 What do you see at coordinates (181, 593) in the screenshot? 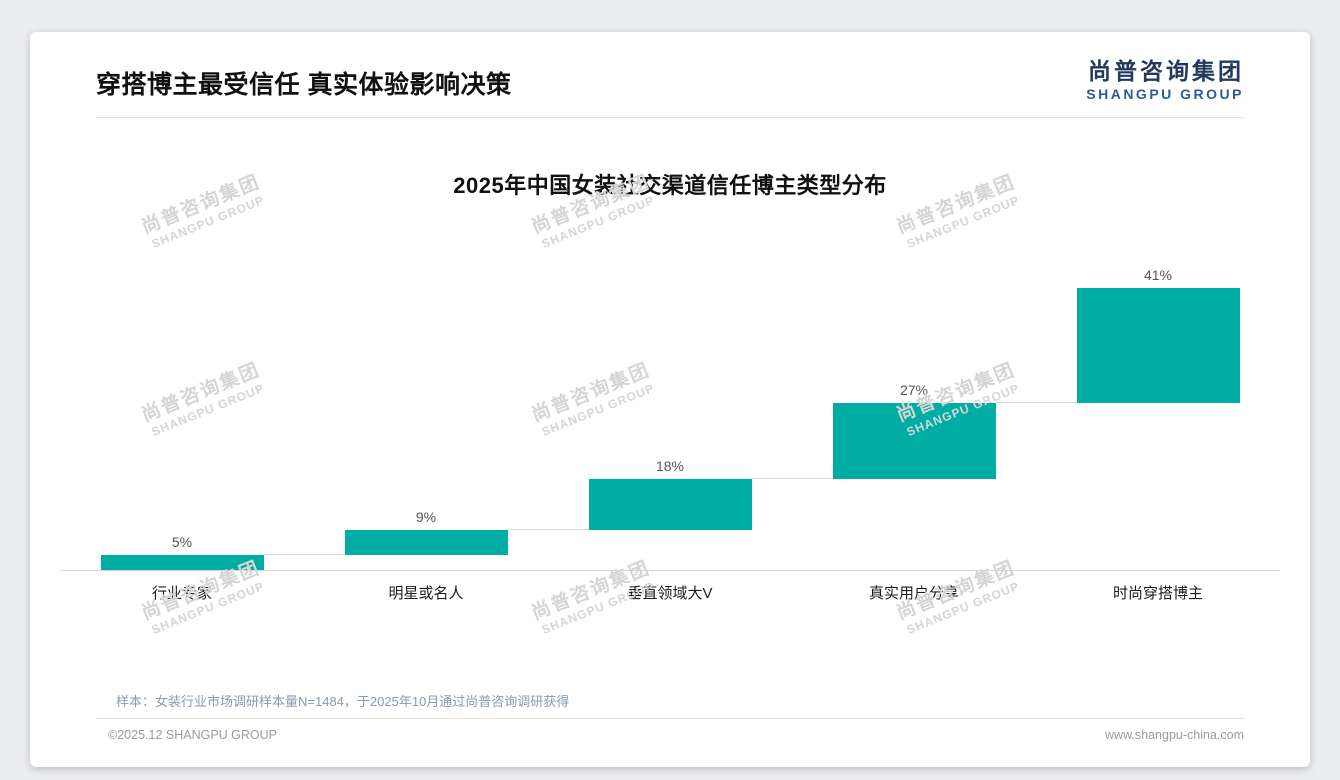
I see `category-label: 行业专家` at bounding box center [181, 593].